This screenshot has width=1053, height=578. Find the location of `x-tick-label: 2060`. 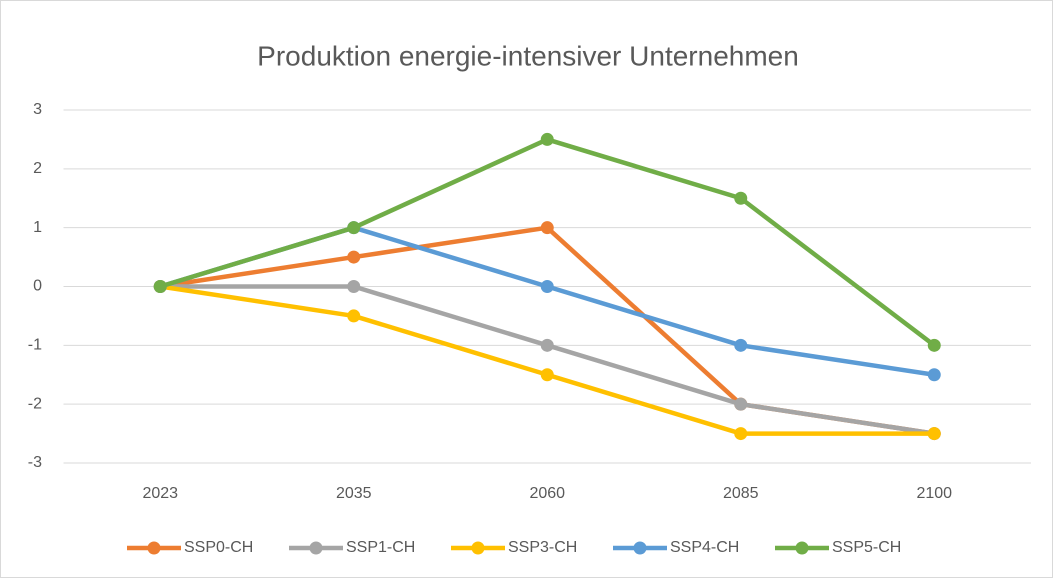

x-tick-label: 2060 is located at coordinates (547, 493).